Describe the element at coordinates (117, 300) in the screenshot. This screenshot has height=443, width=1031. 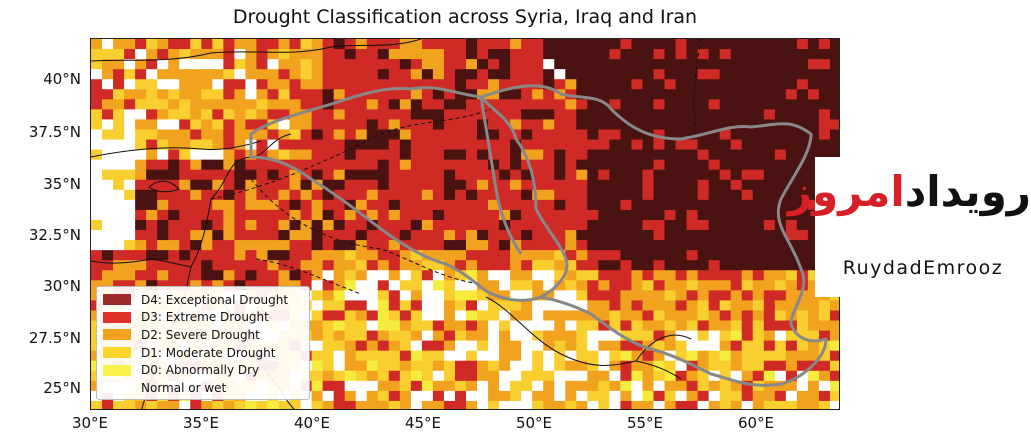
I see `legend-swatch-d4` at that location.